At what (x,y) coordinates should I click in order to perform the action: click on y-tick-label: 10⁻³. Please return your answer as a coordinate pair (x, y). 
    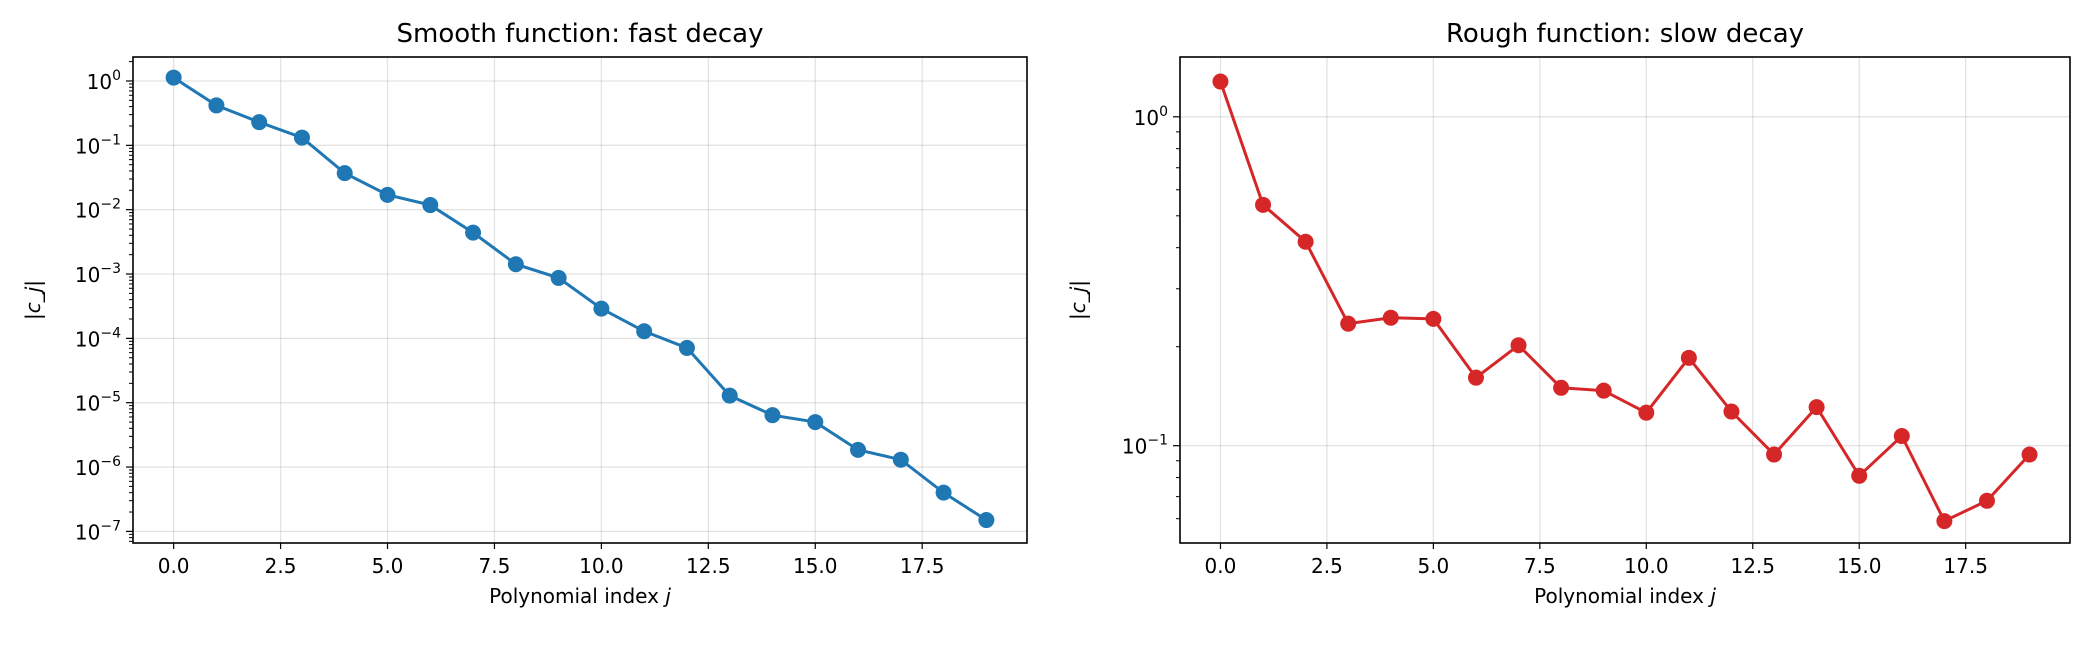
    Looking at the image, I should click on (98, 274).